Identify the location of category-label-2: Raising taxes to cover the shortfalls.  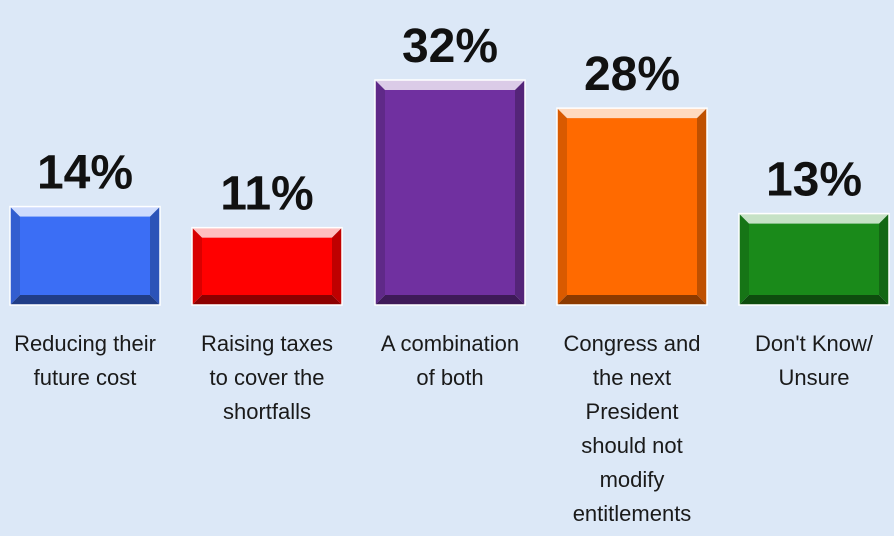
(267, 377).